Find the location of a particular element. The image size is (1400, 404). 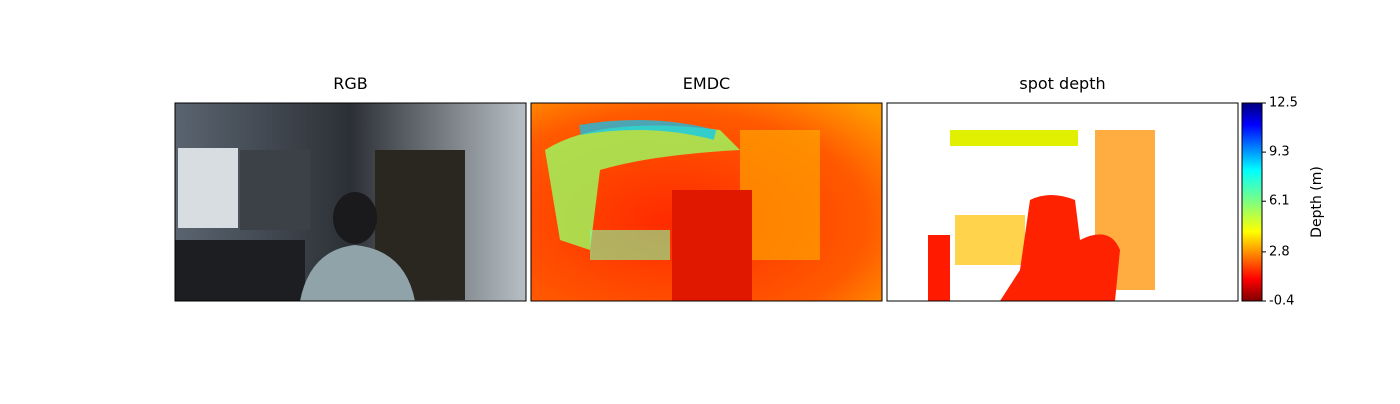

panel-title: RGB is located at coordinates (350, 83).